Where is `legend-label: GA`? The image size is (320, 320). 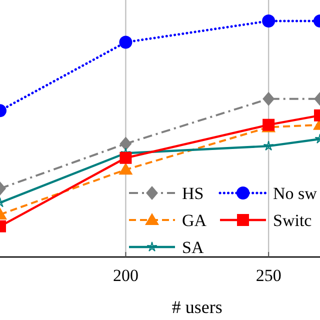 legend-label: GA is located at coordinates (195, 220).